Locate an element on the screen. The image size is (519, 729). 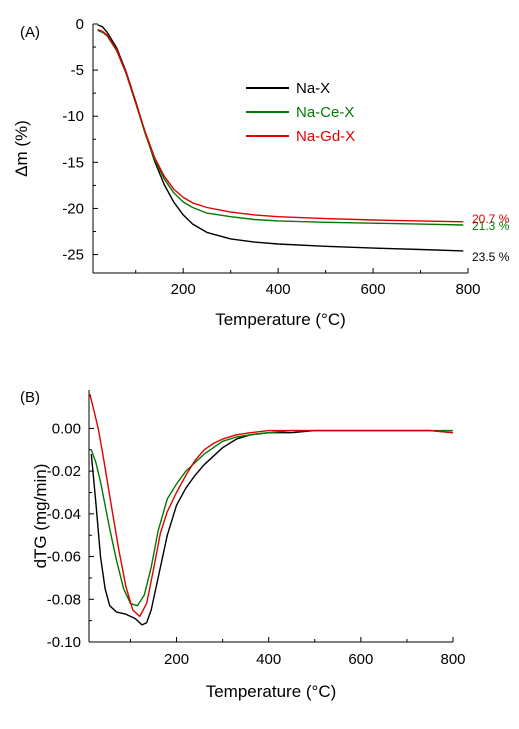
y-tick-label: -10 is located at coordinates (73, 116).